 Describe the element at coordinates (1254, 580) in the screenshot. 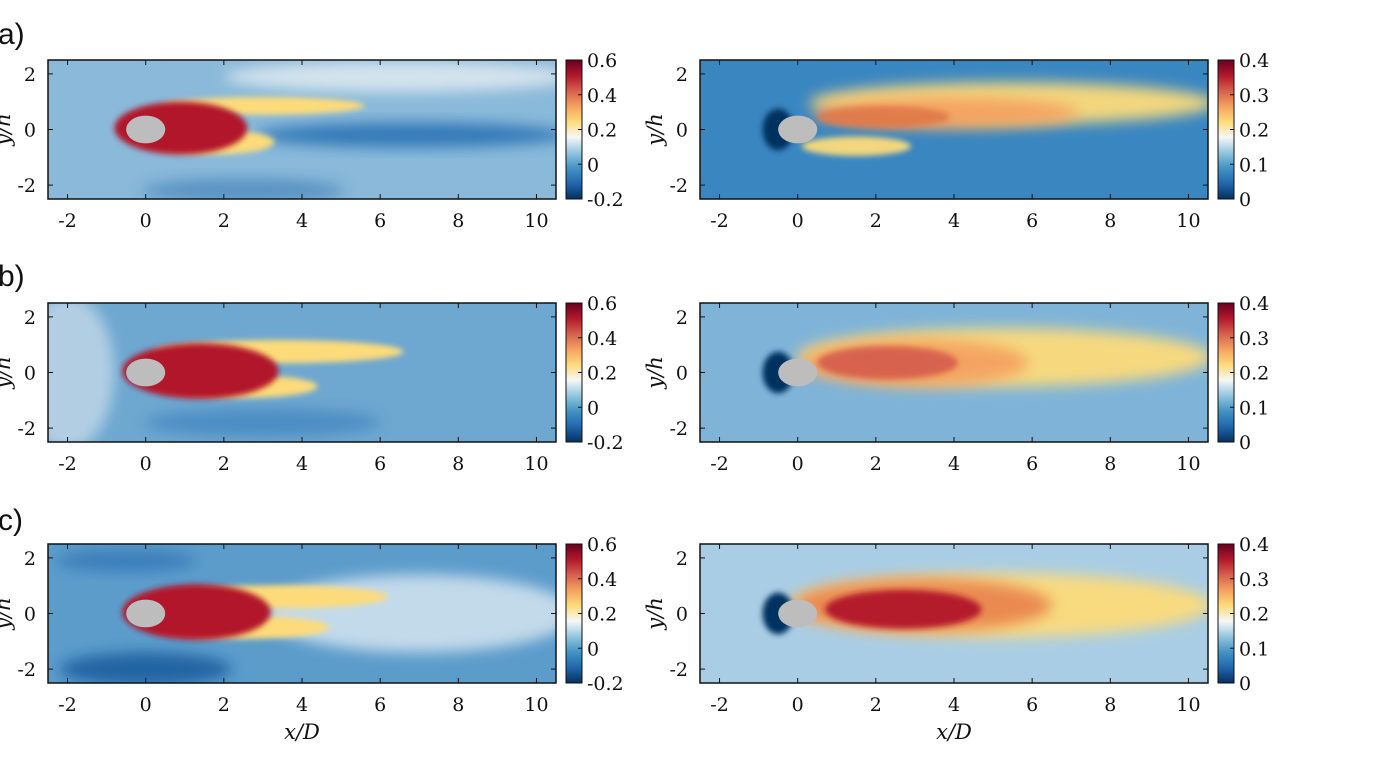

I see `colorbar-tick-label: 0.3` at that location.